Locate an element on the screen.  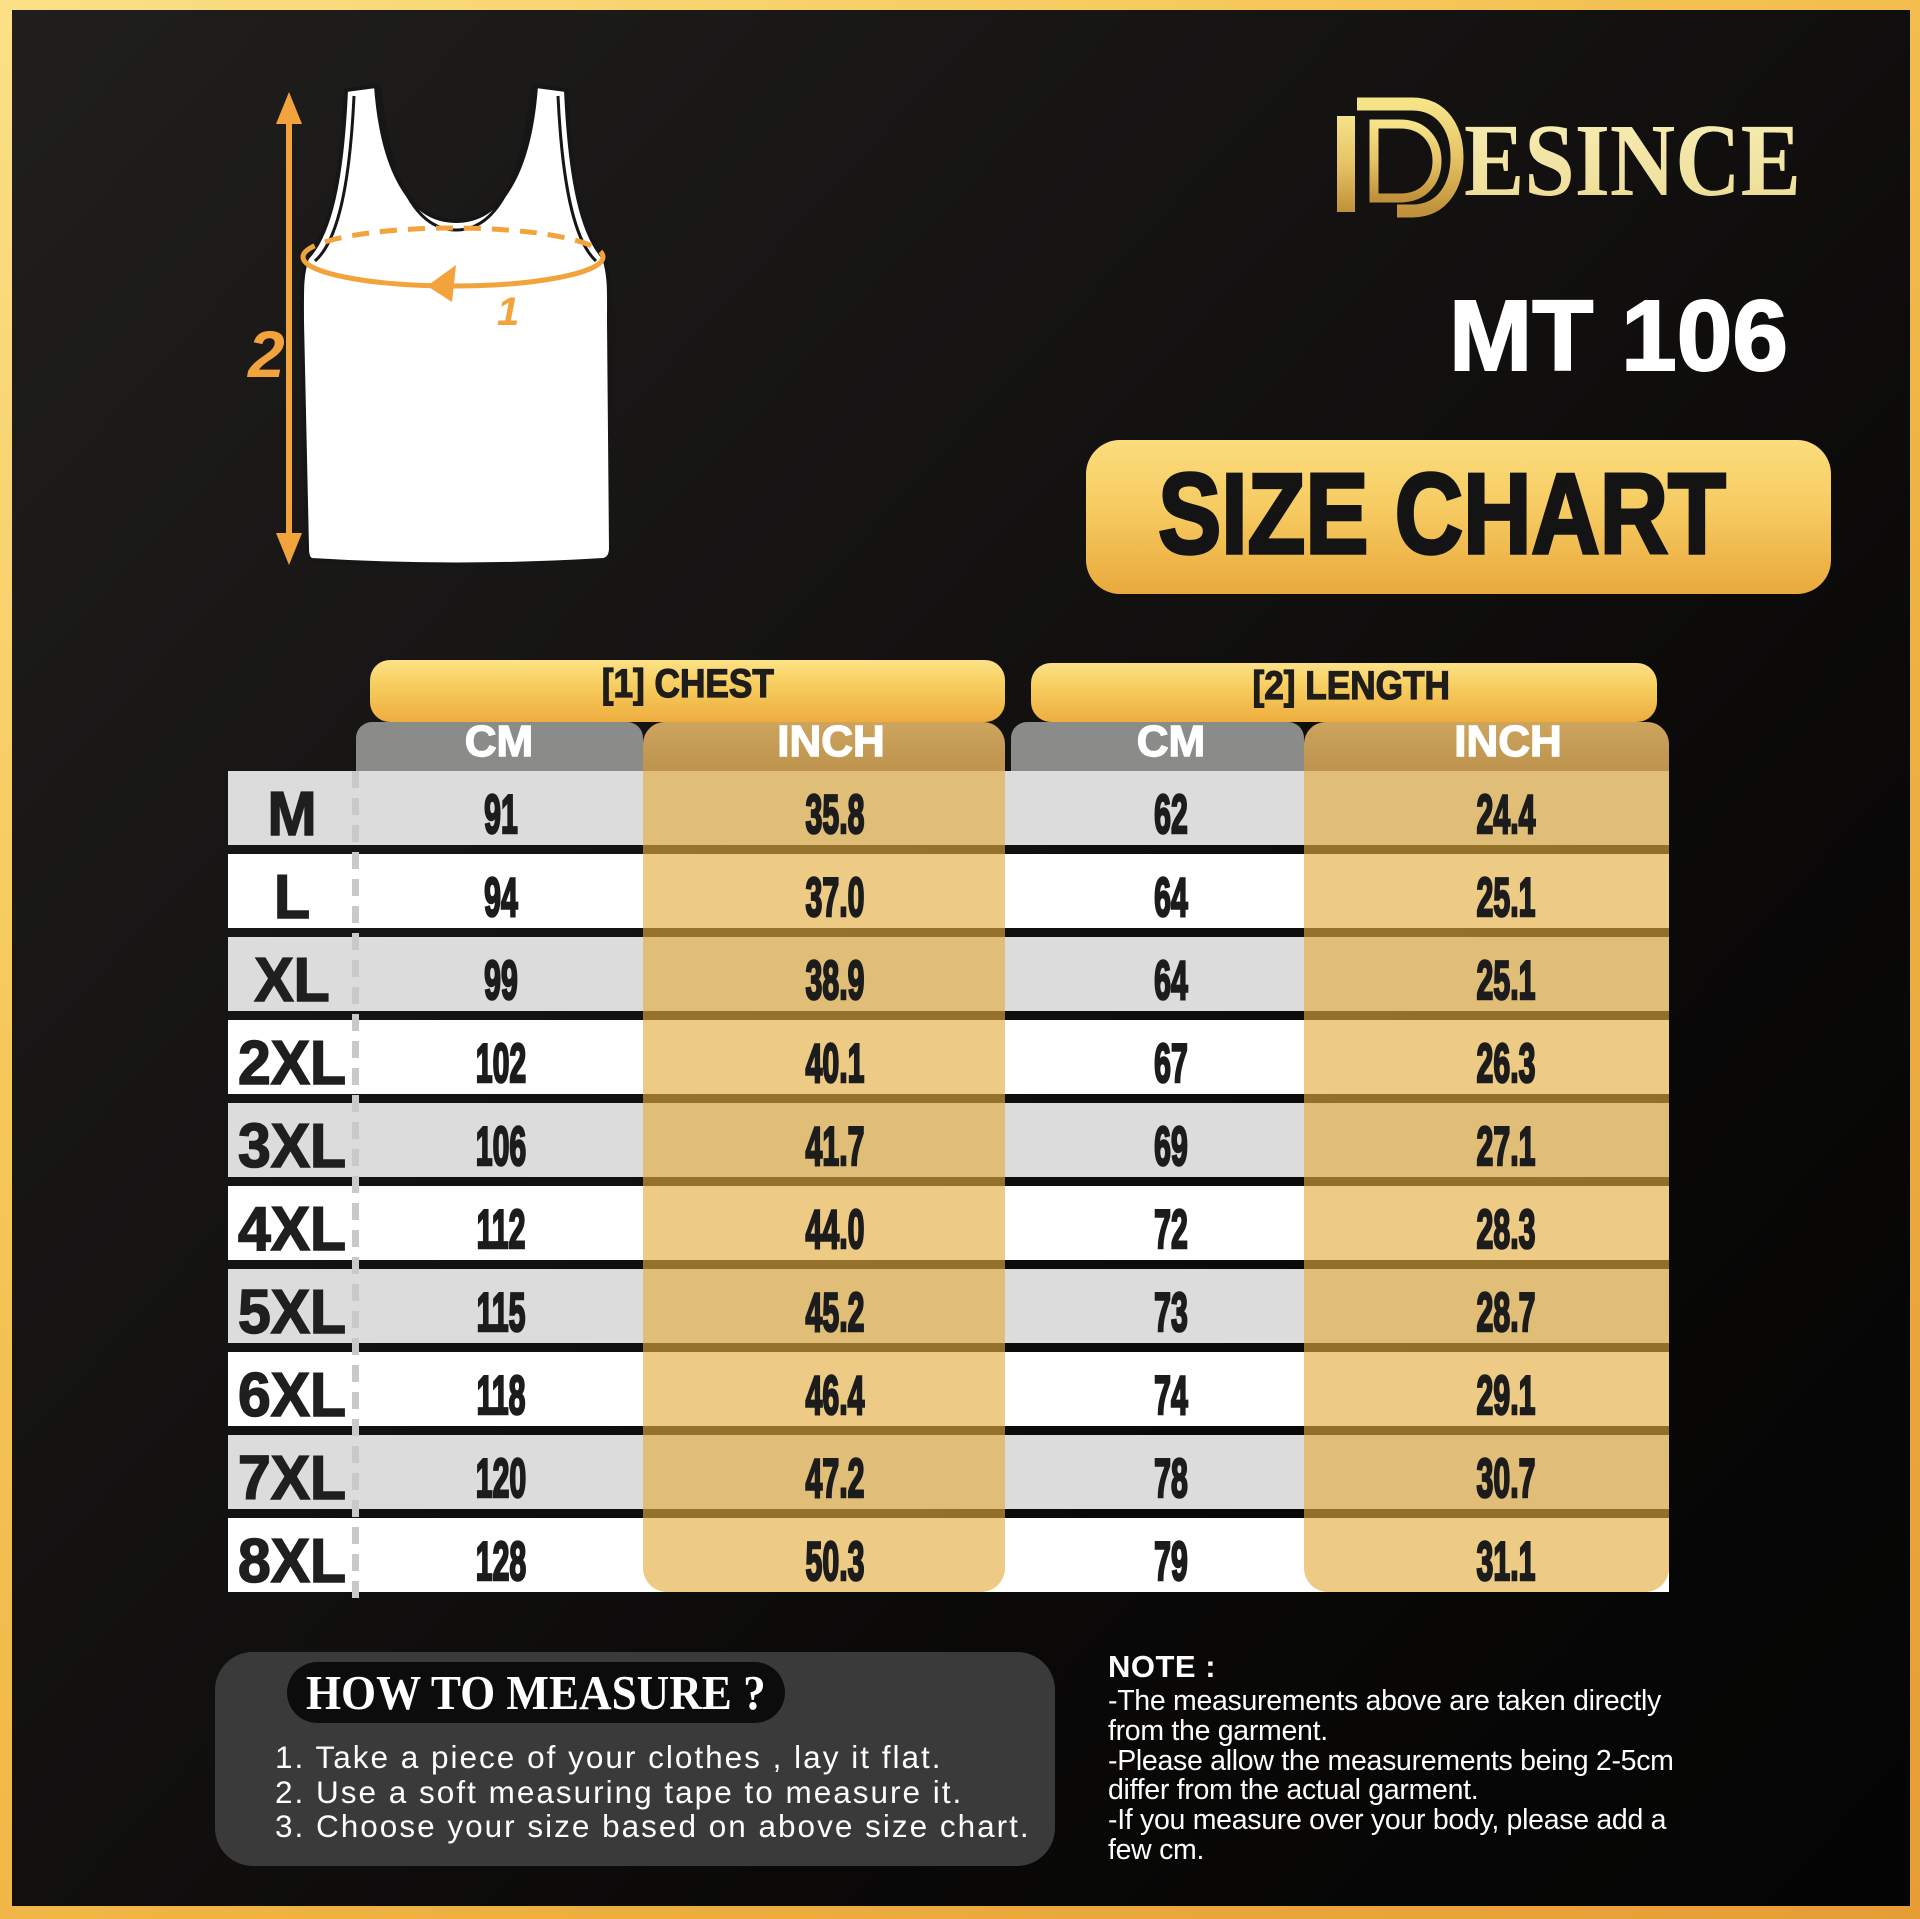
svg-text: 1 is located at coordinates (508, 312).